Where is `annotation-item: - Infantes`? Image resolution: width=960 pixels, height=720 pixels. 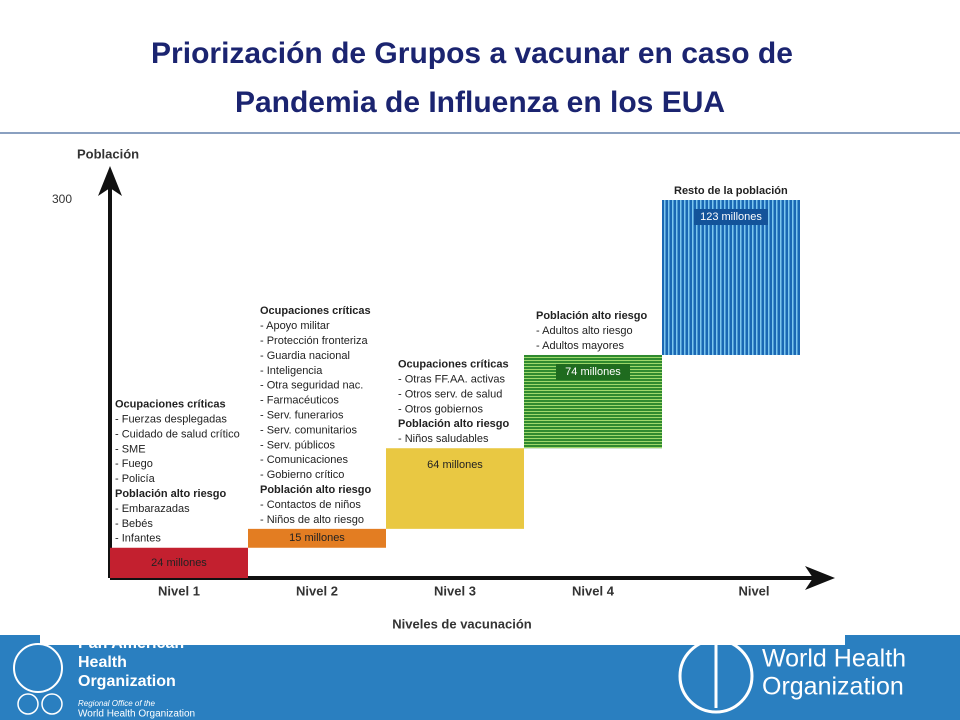
annotation-item: - Infantes is located at coordinates (138, 539).